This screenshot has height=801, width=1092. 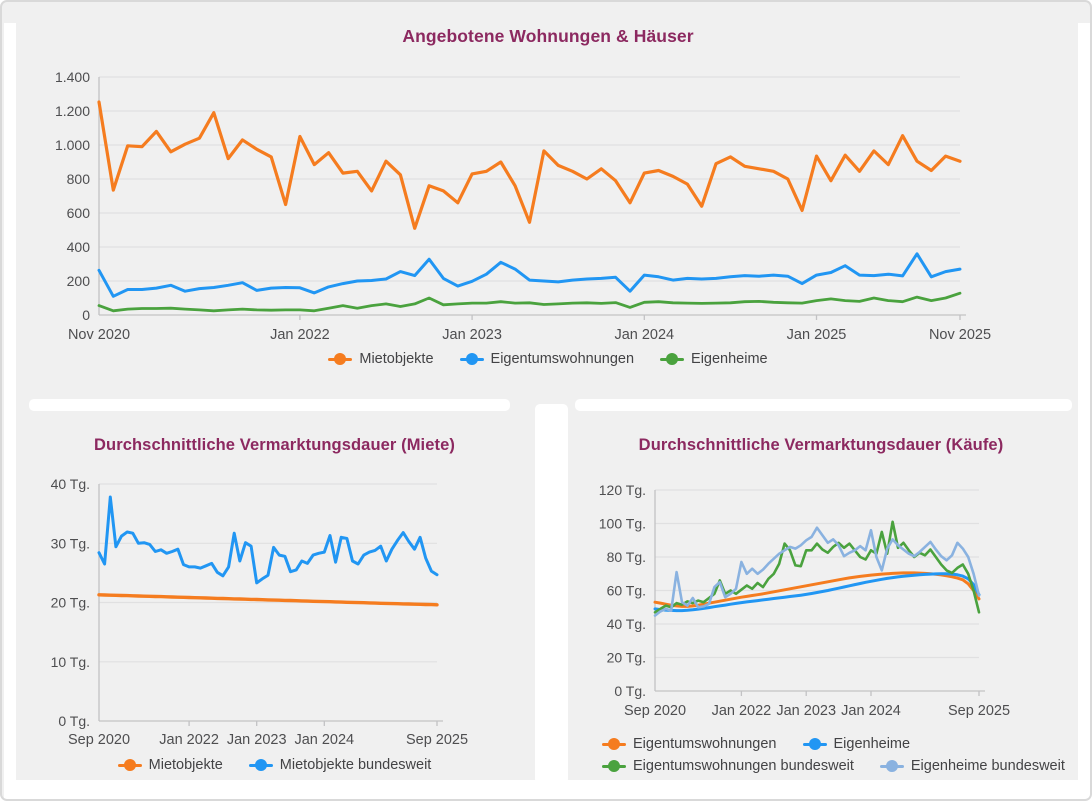 What do you see at coordinates (626, 591) in the screenshot?
I see `y-axis-tick-label: 60 Tg.` at bounding box center [626, 591].